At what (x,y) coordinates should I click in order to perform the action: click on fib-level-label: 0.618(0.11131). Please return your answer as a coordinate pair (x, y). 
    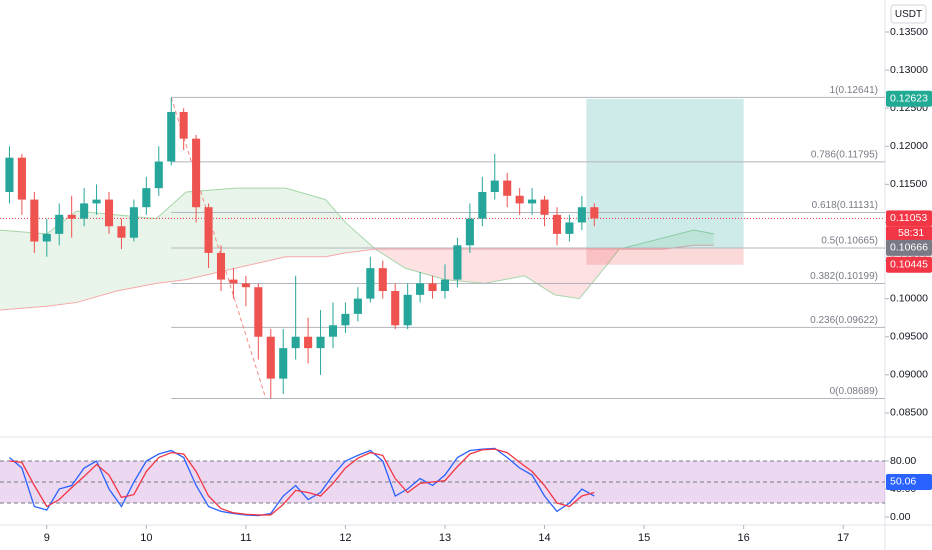
    Looking at the image, I should click on (845, 205).